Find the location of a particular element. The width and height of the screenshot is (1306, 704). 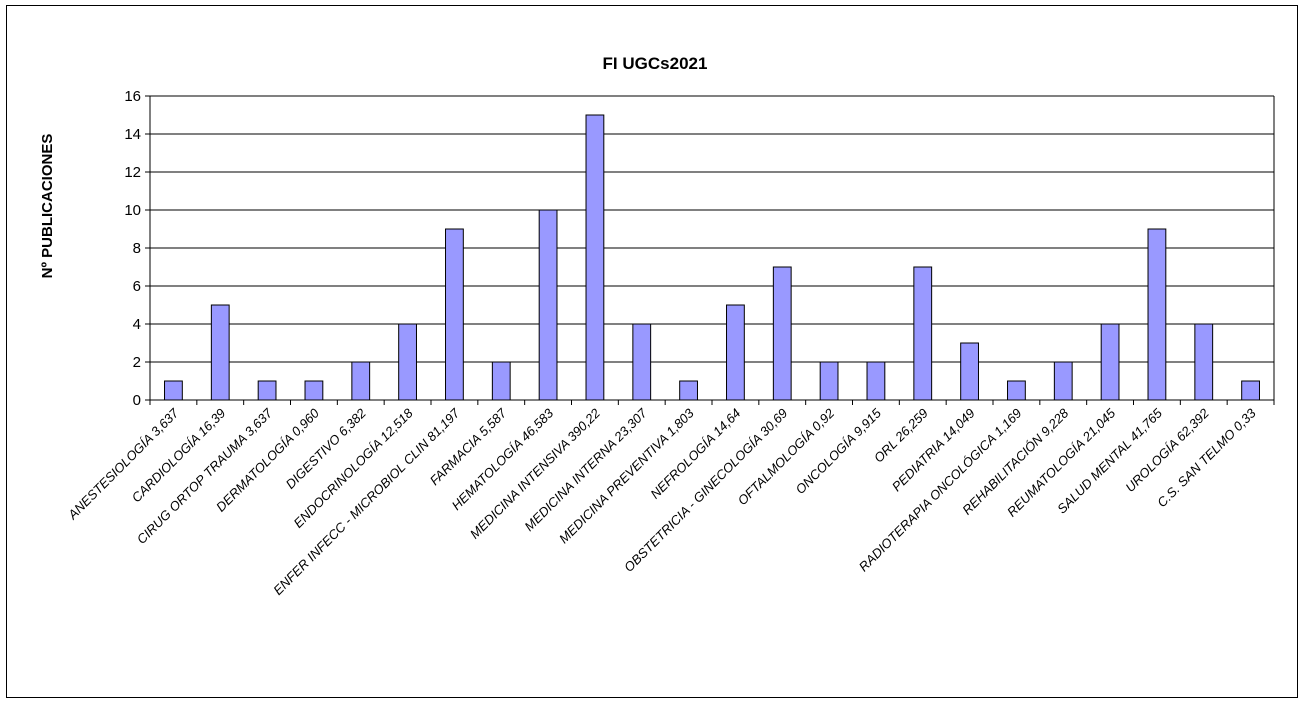

x-tick-label: DIGESTIVO 6,382 is located at coordinates (326, 448).